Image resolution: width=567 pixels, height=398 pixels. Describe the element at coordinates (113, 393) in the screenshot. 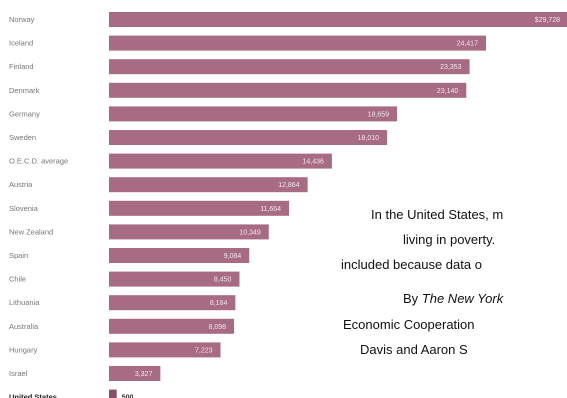

I see `bar-united-states` at that location.